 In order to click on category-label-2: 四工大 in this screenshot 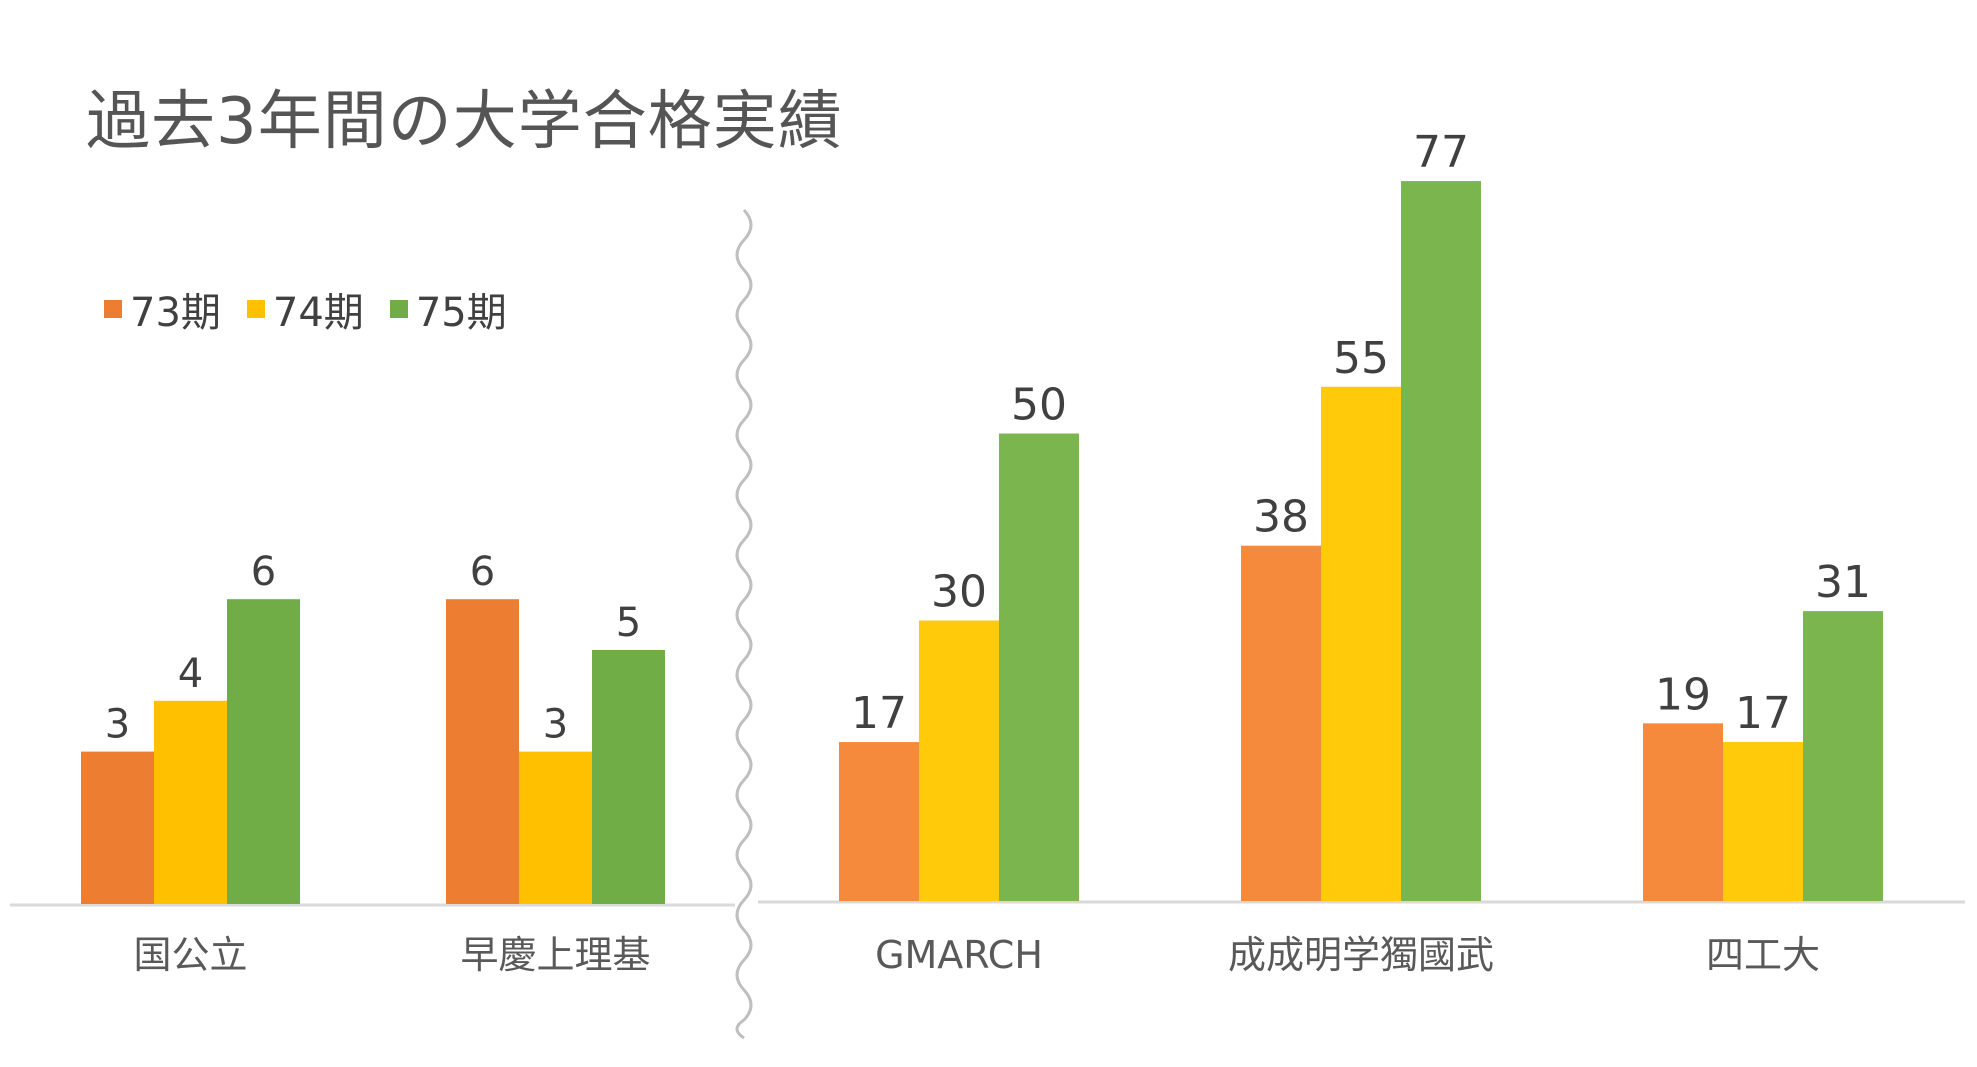, I will do `click(1763, 955)`.